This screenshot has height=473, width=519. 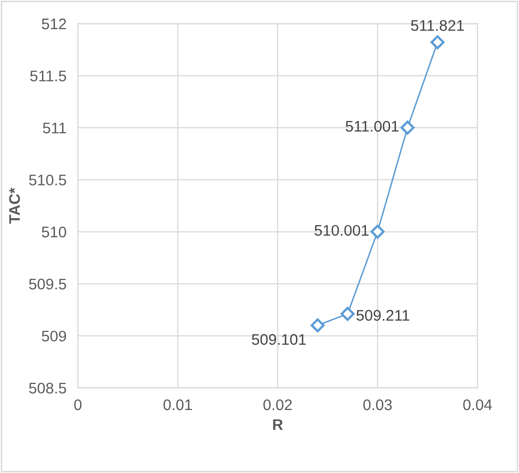 What do you see at coordinates (47, 284) in the screenshot?
I see `y-tick-label: 509.5` at bounding box center [47, 284].